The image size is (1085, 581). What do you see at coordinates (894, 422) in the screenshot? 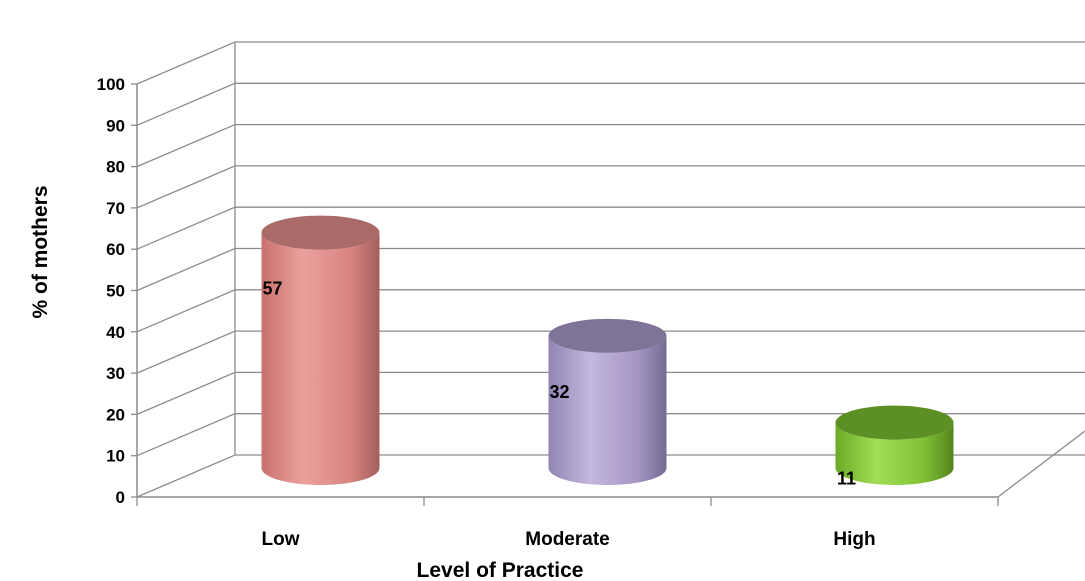
I see `bar-top-high` at bounding box center [894, 422].